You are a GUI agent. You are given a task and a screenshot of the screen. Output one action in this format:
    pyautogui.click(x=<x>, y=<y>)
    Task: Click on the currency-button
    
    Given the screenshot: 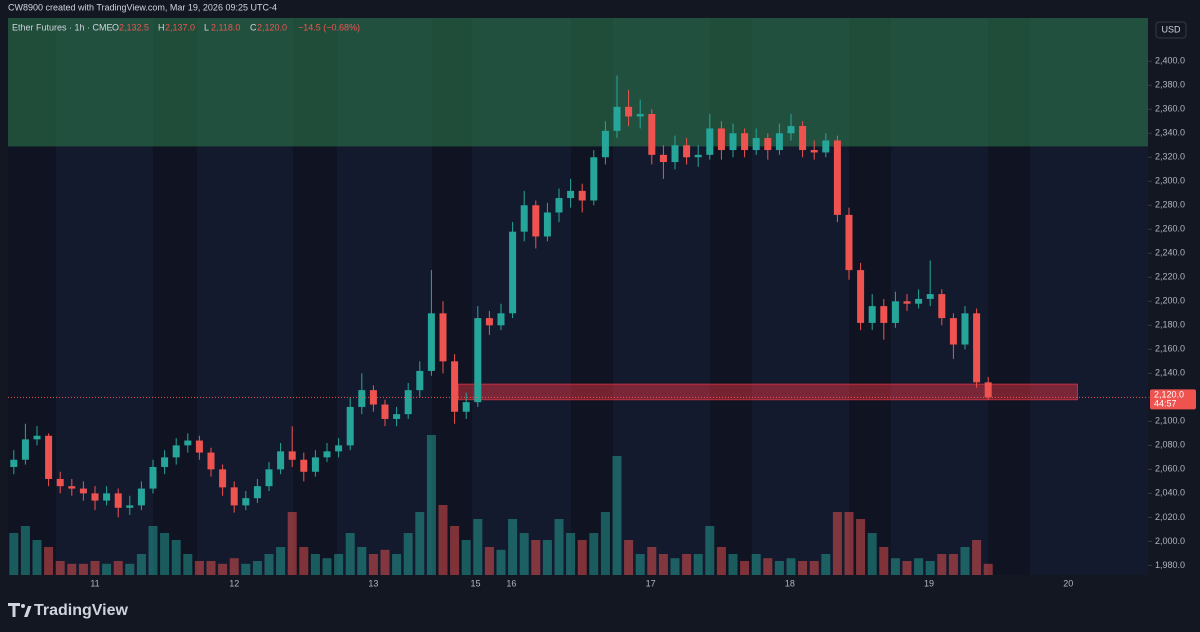 What is the action you would take?
    pyautogui.click(x=1171, y=30)
    